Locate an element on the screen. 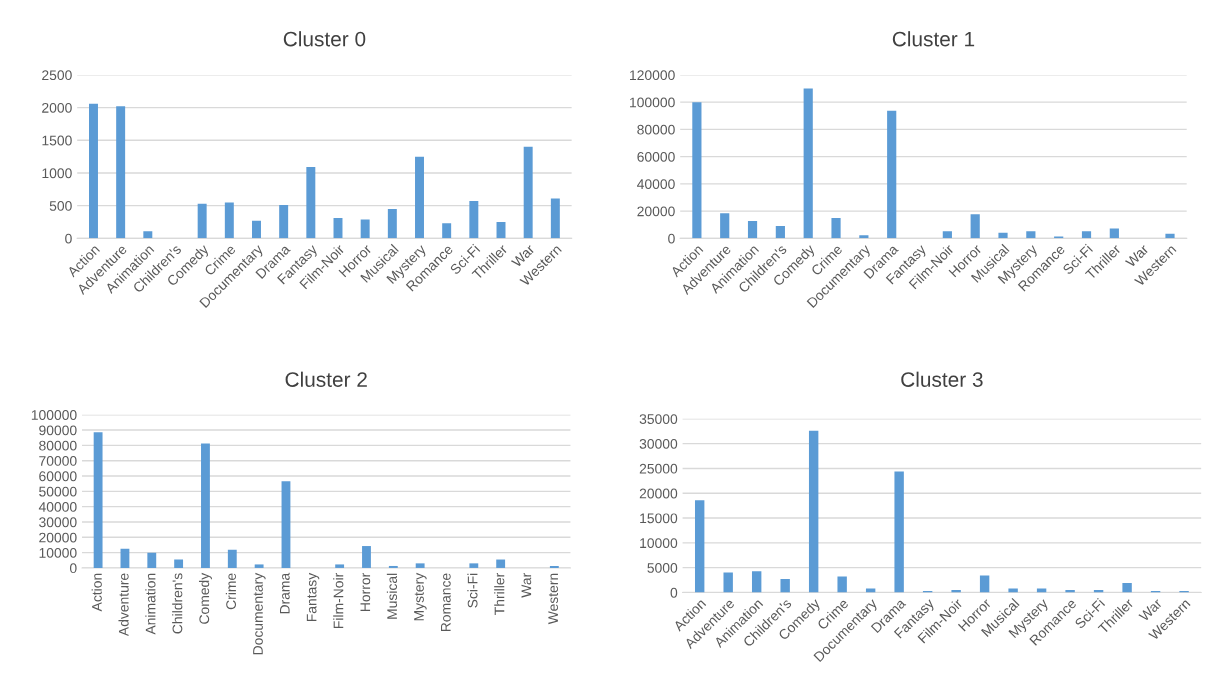 This screenshot has width=1206, height=681. x-tick-label: Documentary is located at coordinates (259, 613).